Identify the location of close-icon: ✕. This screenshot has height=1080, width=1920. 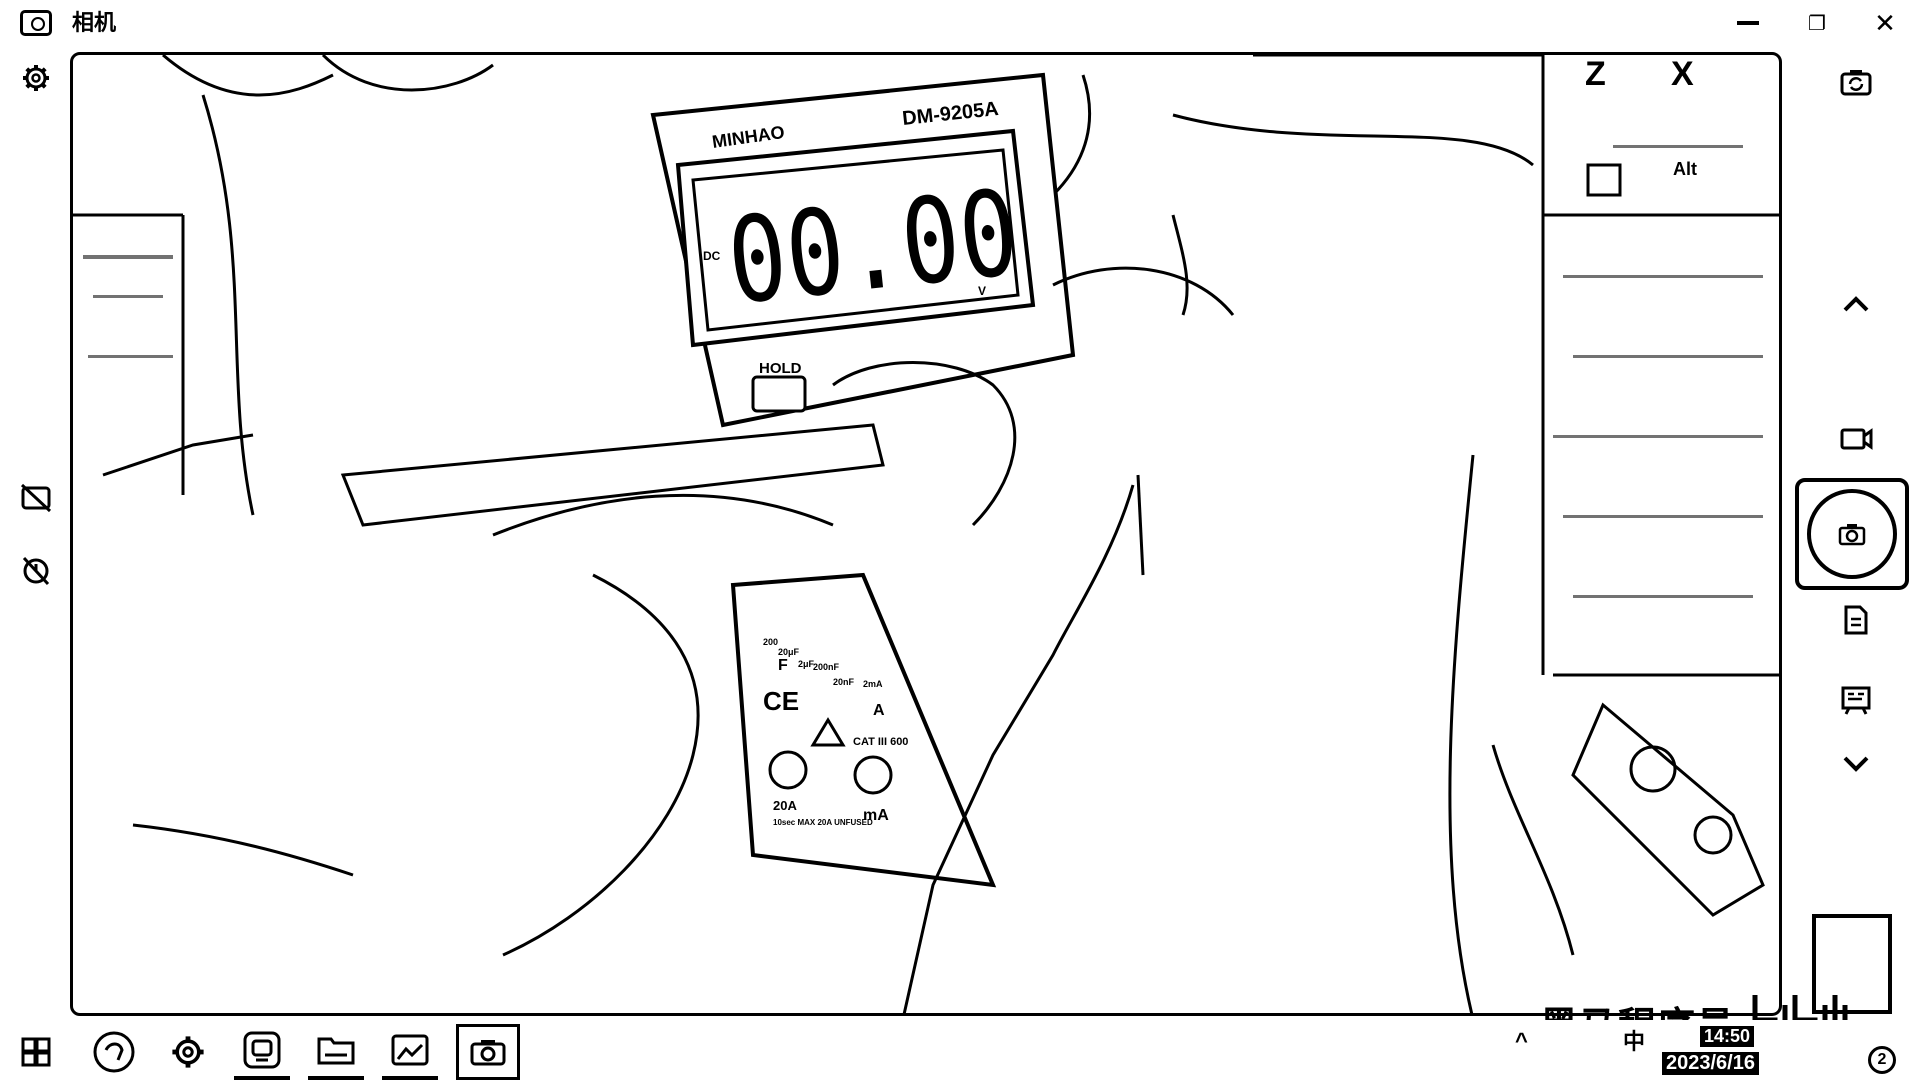
(1885, 22).